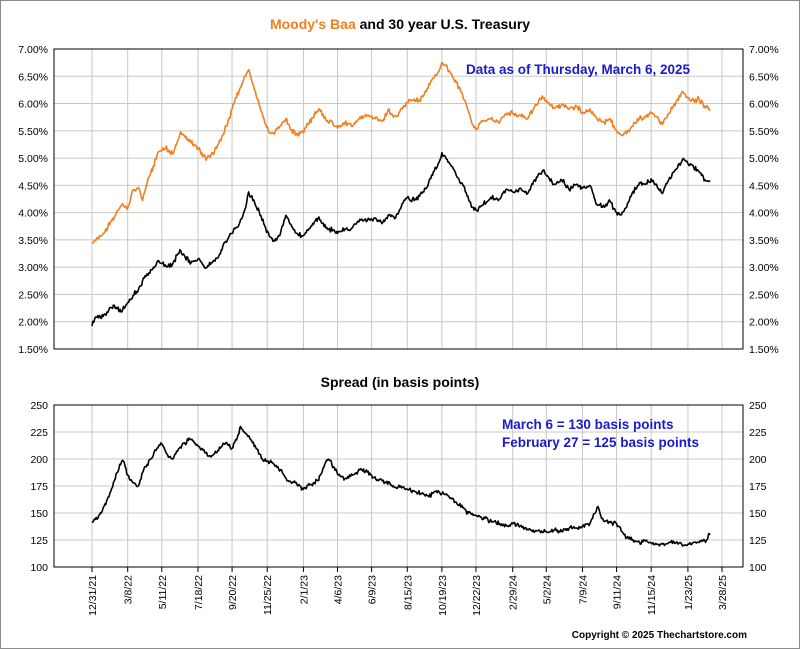 The width and height of the screenshot is (800, 649). Describe the element at coordinates (39, 541) in the screenshot. I see `spread-chart-y-tick-label-left: 125` at that location.